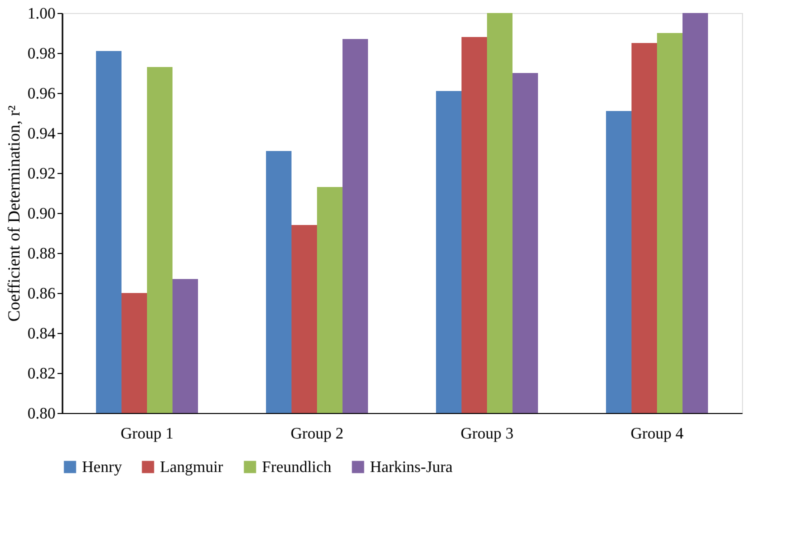 Image resolution: width=804 pixels, height=552 pixels. Describe the element at coordinates (42, 174) in the screenshot. I see `y-tick-label: 0.92` at that location.